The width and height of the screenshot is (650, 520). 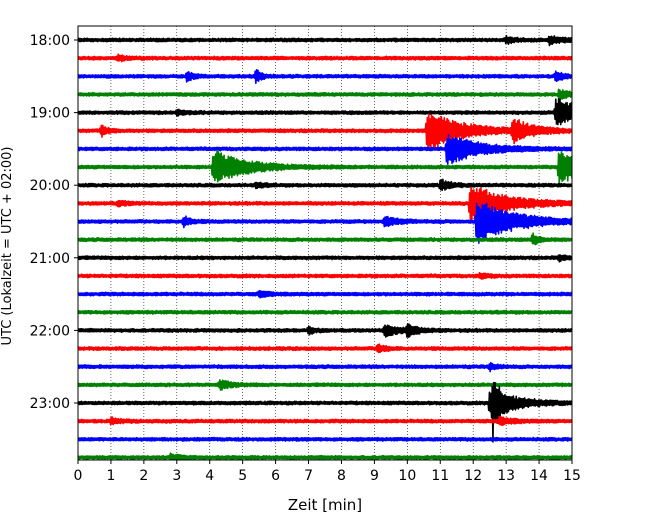 I want to click on y-tick-label: 23:00, so click(x=50, y=404).